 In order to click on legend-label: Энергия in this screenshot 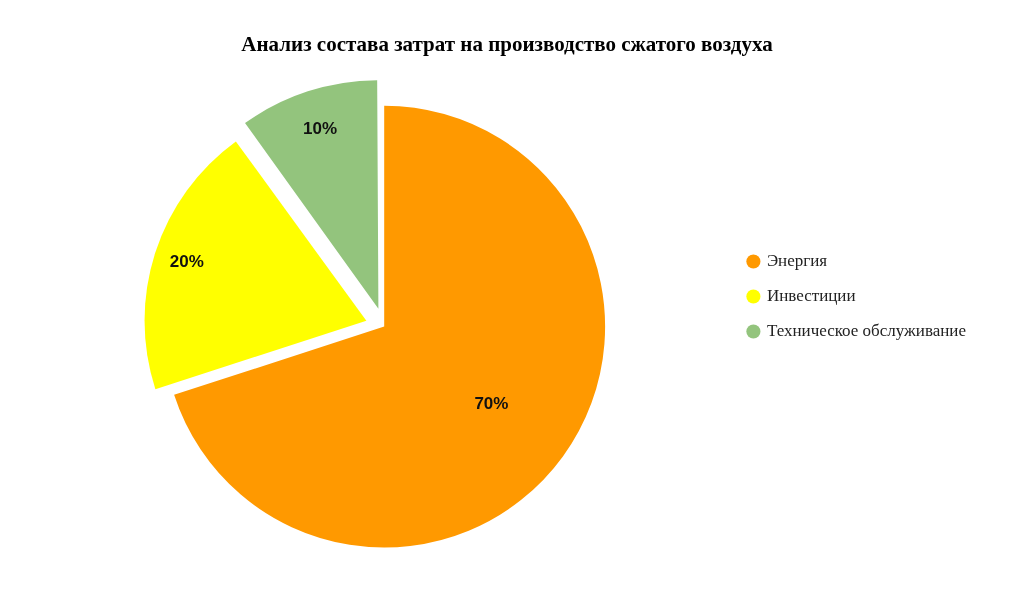, I will do `click(797, 260)`.